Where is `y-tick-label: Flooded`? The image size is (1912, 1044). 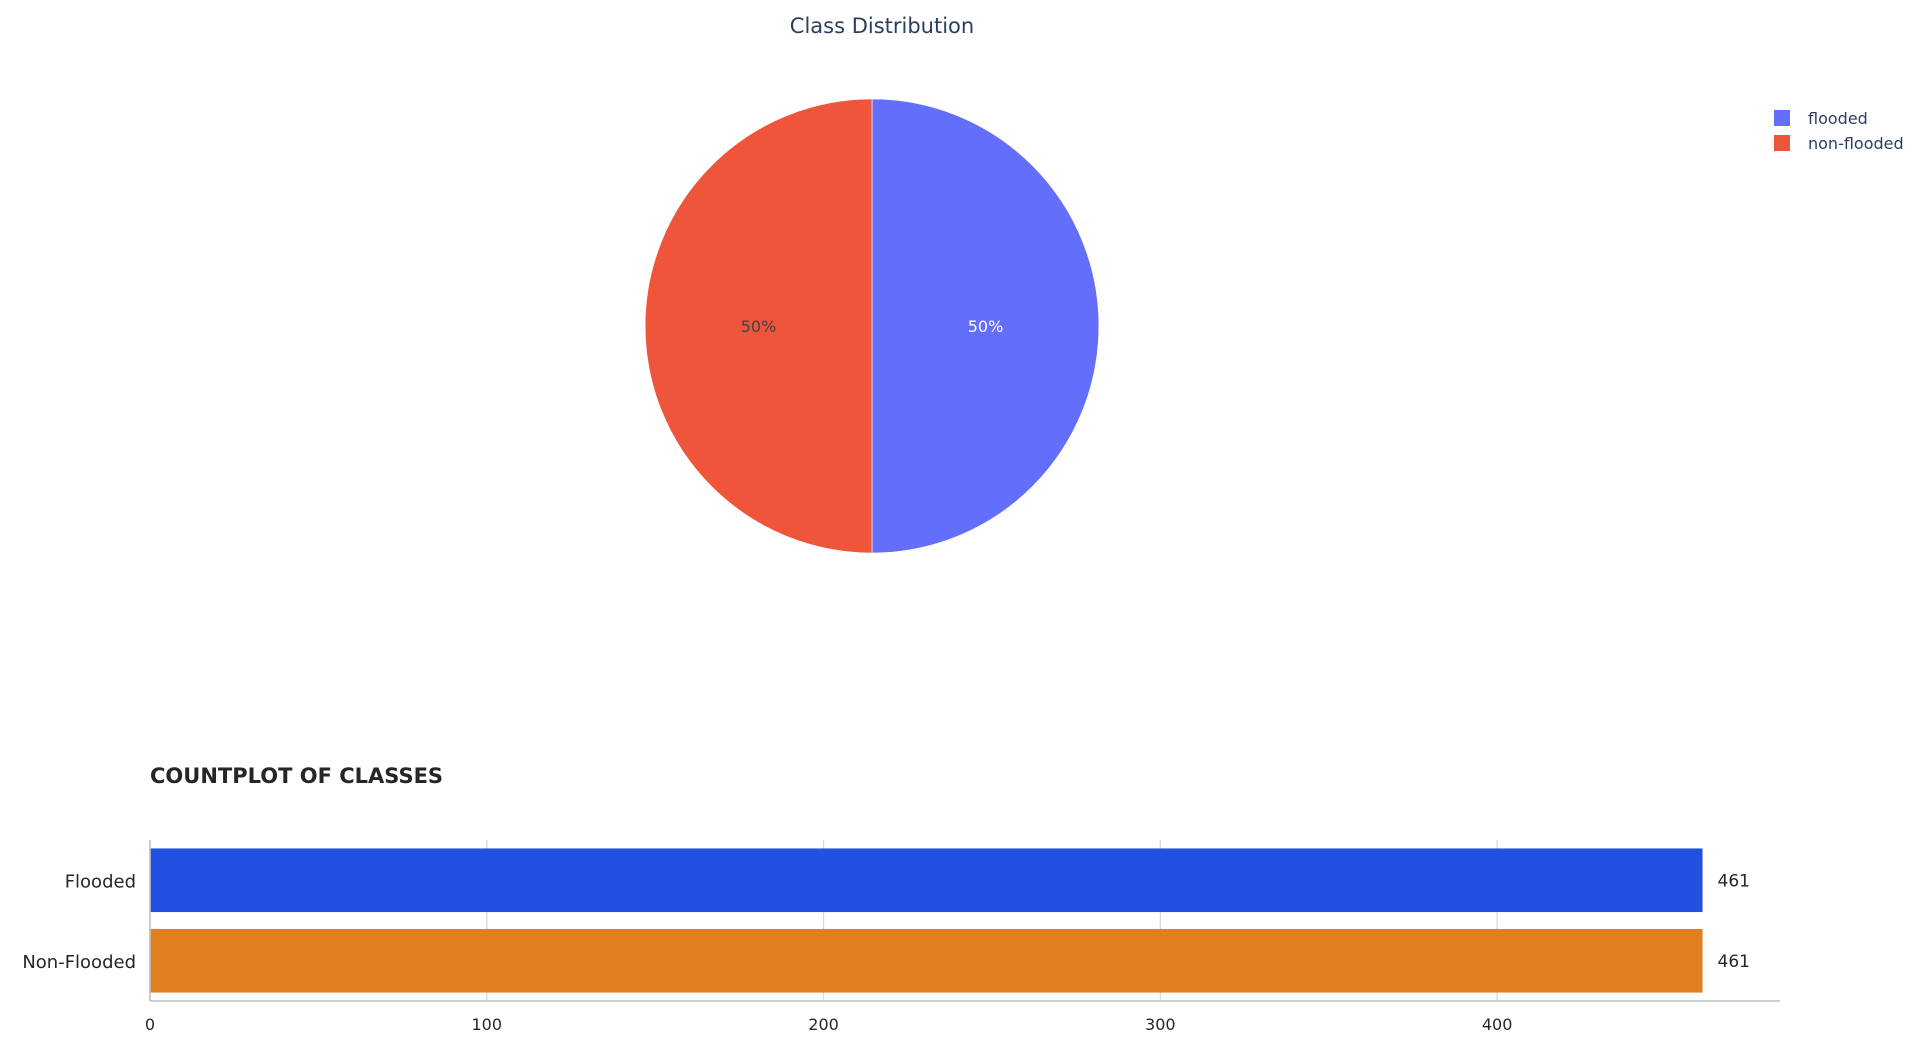
y-tick-label: Flooded is located at coordinates (100, 881).